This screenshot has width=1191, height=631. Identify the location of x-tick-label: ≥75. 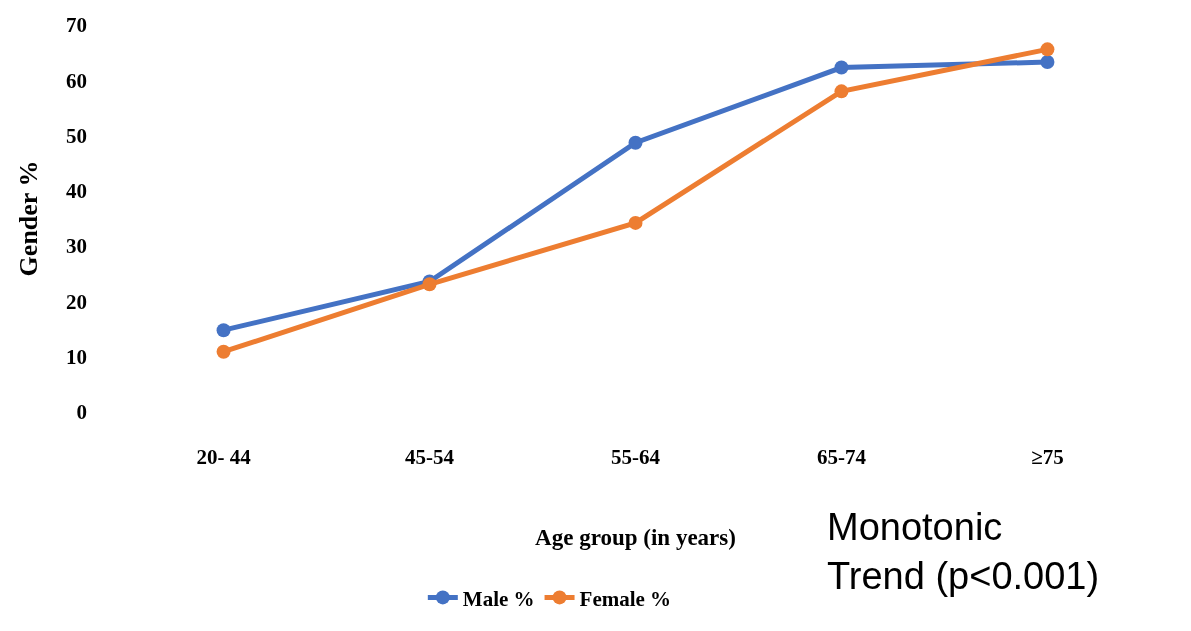
(1047, 457).